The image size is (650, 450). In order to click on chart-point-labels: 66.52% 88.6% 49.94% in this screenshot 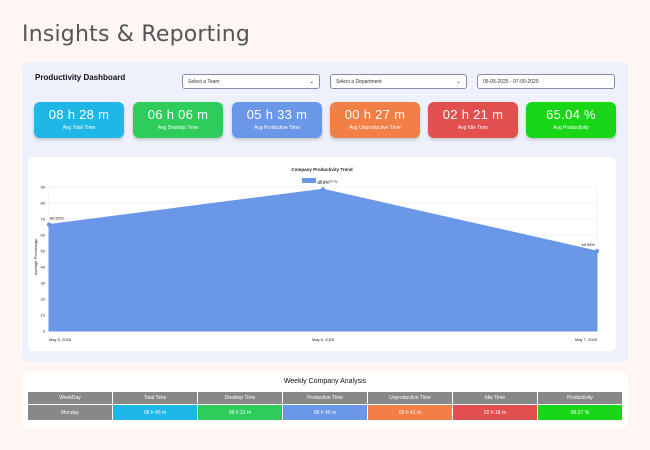, I will do `click(322, 213)`.